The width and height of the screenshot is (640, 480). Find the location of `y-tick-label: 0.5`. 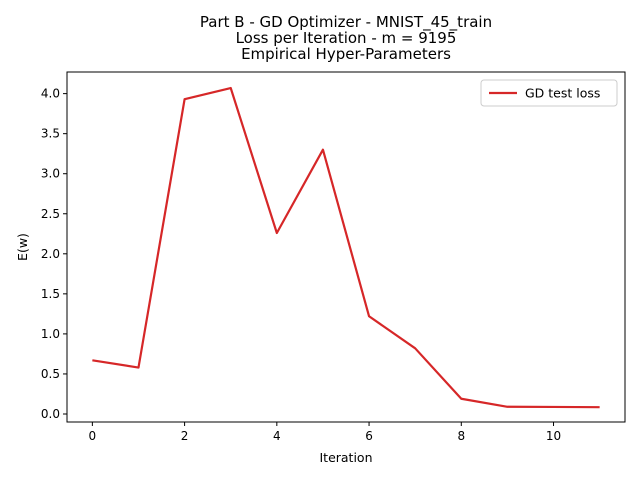

y-tick-label: 0.5 is located at coordinates (50, 374).